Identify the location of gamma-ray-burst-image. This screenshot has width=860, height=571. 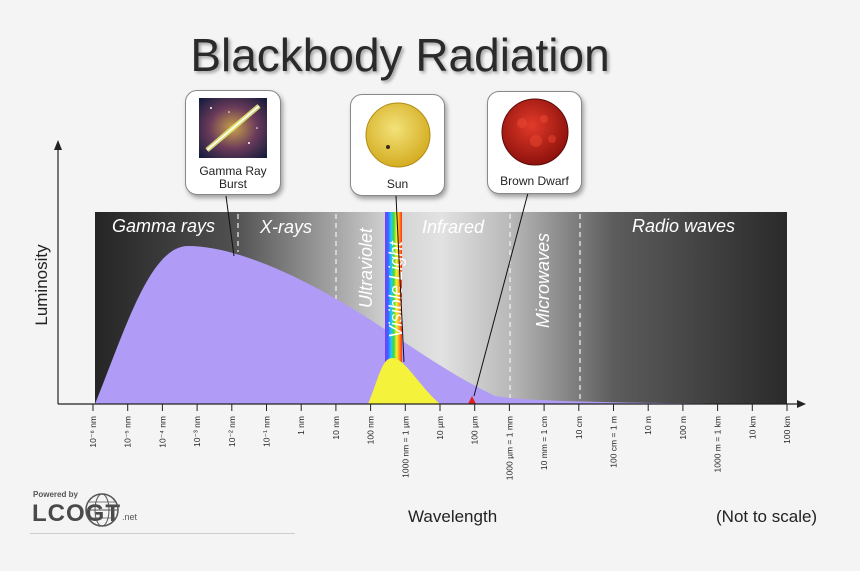
(233, 128).